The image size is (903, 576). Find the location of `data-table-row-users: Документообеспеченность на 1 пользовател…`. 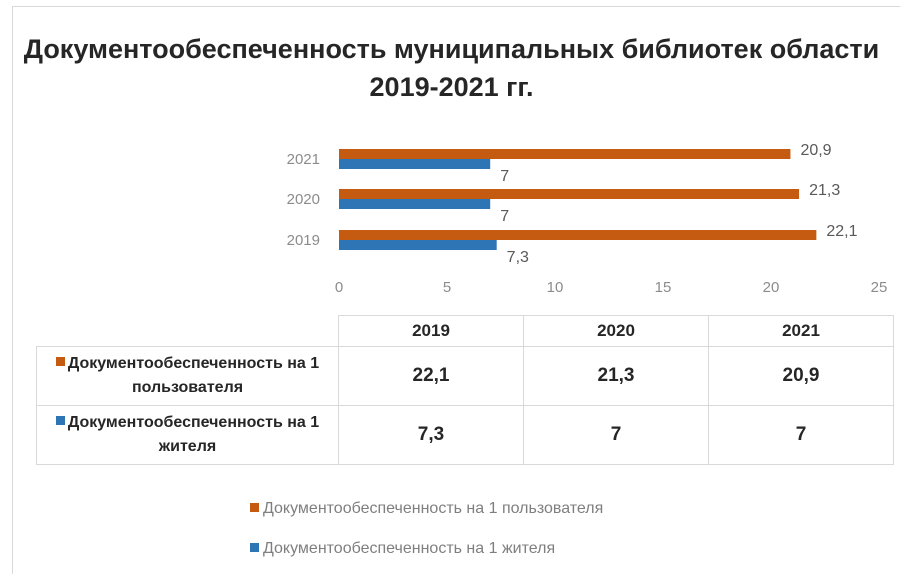

data-table-row-users: Документообеспеченность на 1 пользовател… is located at coordinates (465, 376).